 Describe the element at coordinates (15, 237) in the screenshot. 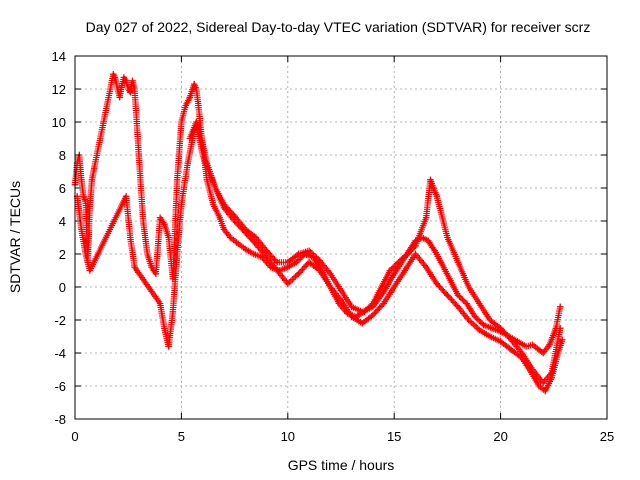

I see `y-axis-label: SDTVAR / TECUs` at that location.